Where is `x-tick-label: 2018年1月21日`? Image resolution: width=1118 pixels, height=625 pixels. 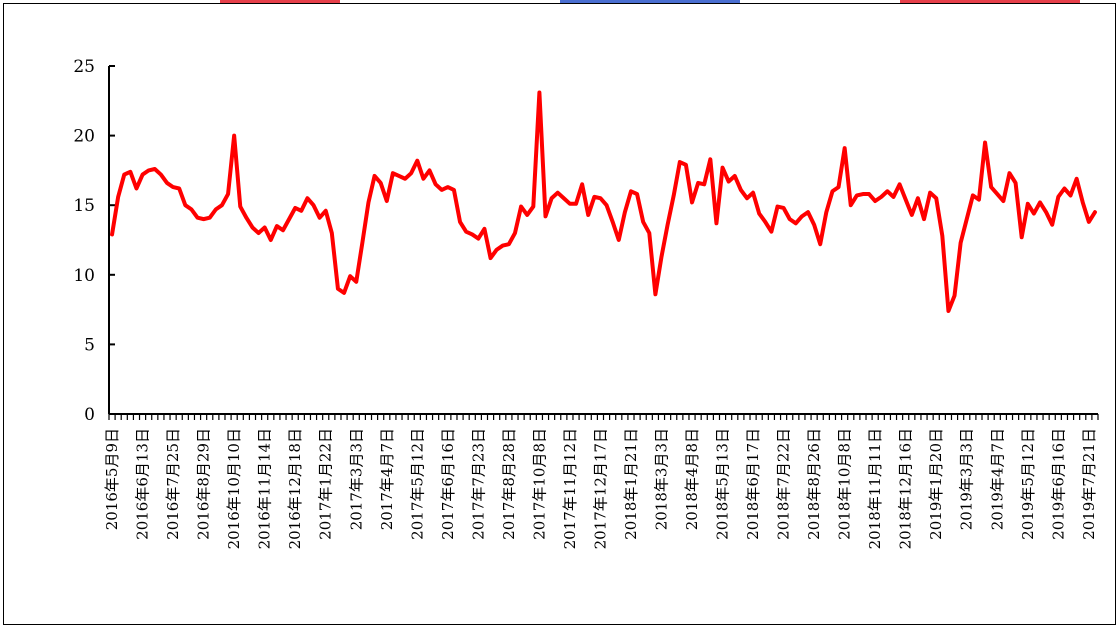 x-tick-label: 2018年1月21日 is located at coordinates (631, 484).